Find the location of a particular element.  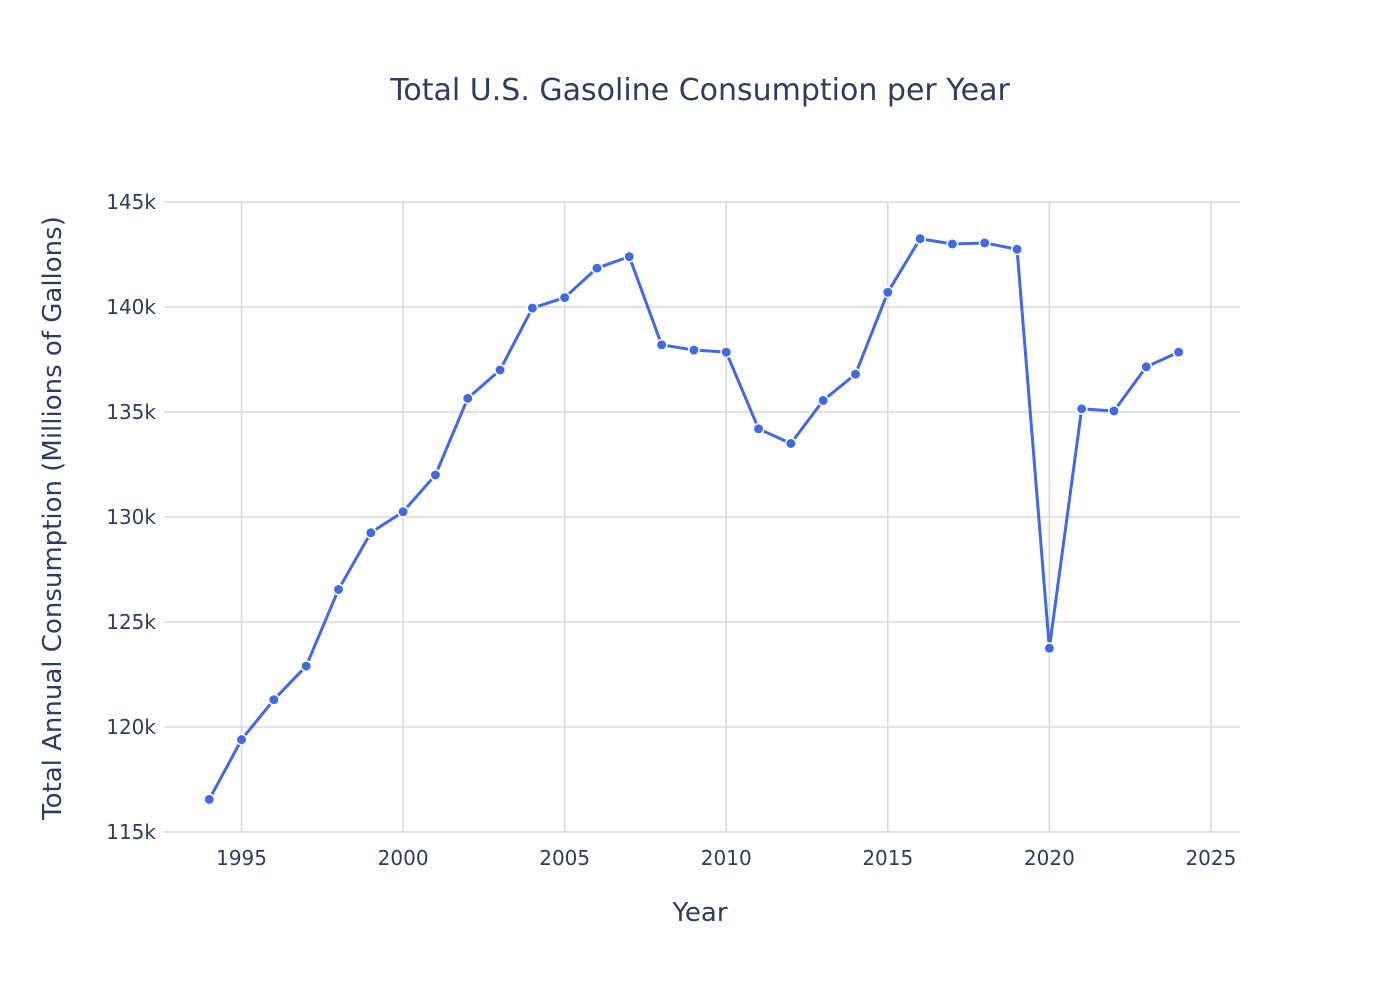

y-axis-ticks: 115k 120k 125k 130k 135k 140k 145k is located at coordinates (131, 517).